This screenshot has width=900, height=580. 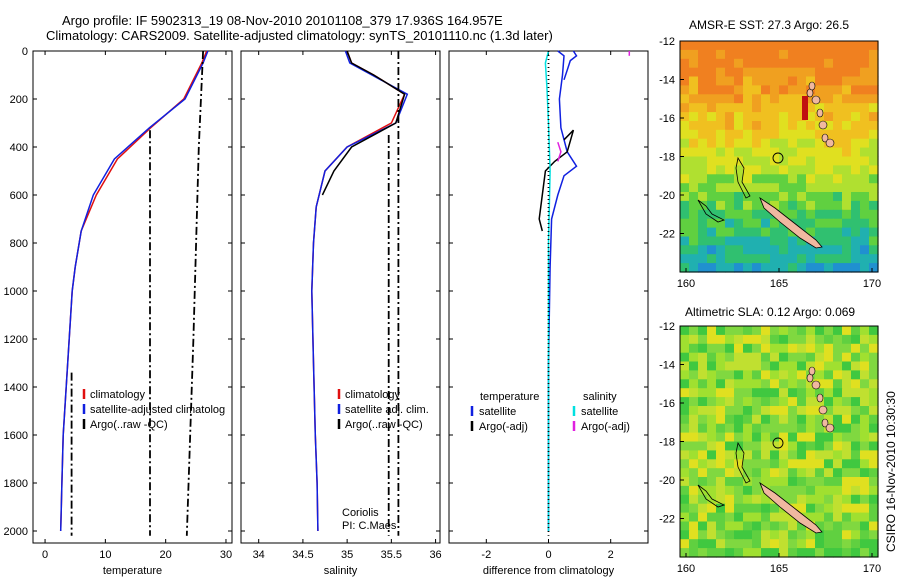 What do you see at coordinates (16, 484) in the screenshot?
I see `y-tick-label: 1800` at bounding box center [16, 484].